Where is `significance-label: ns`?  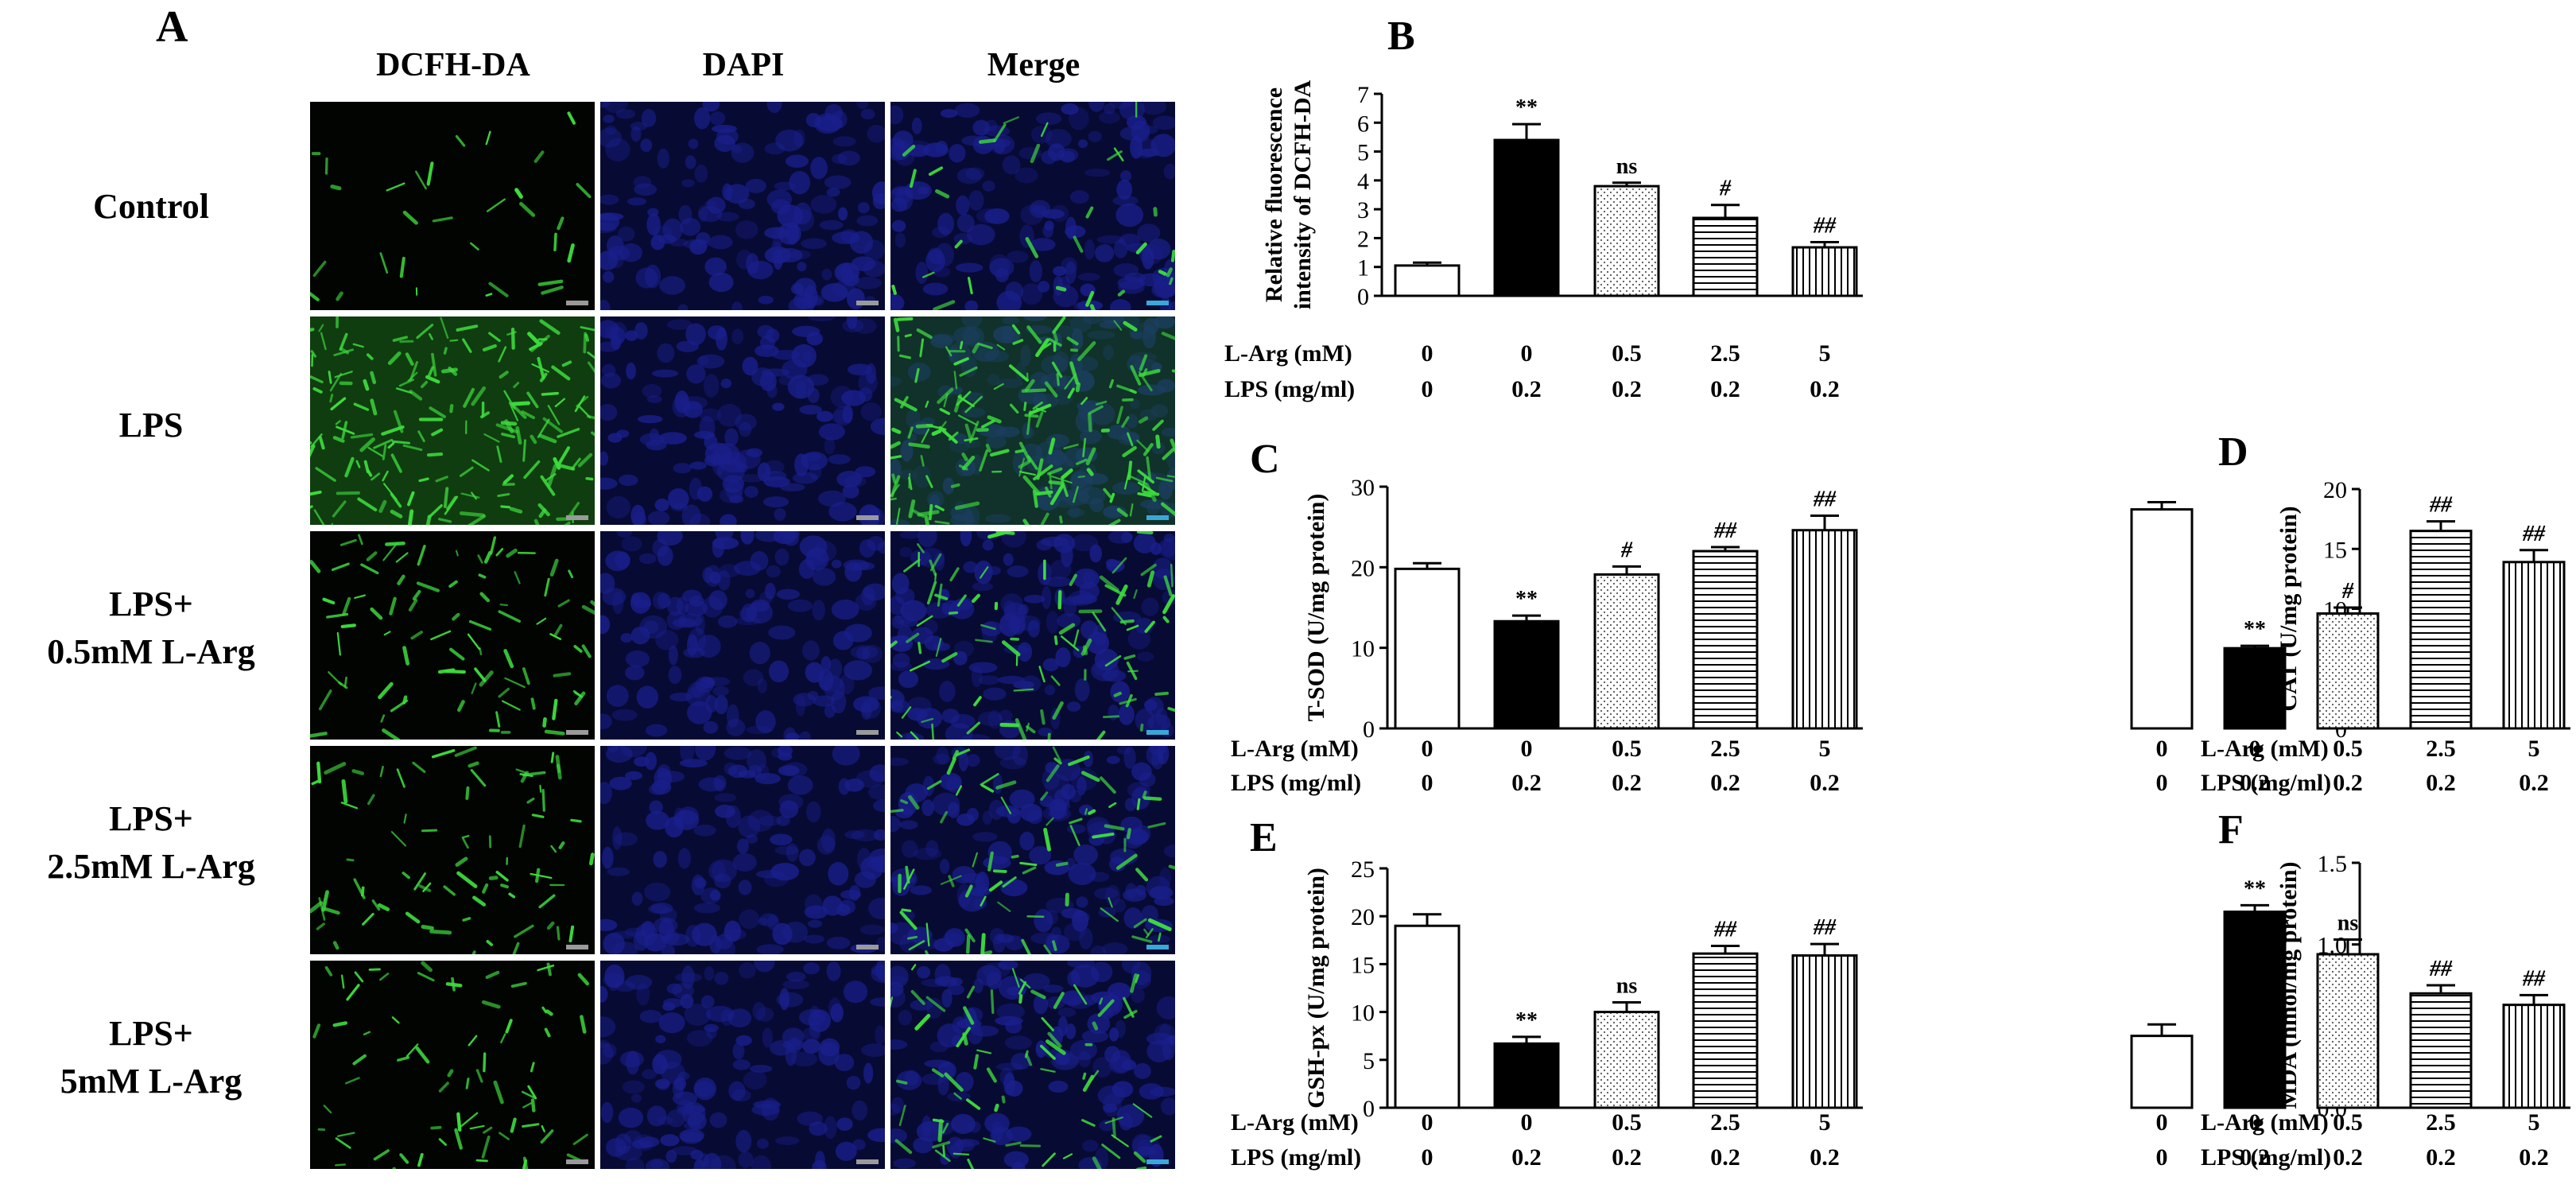 significance-label: ns is located at coordinates (2348, 923).